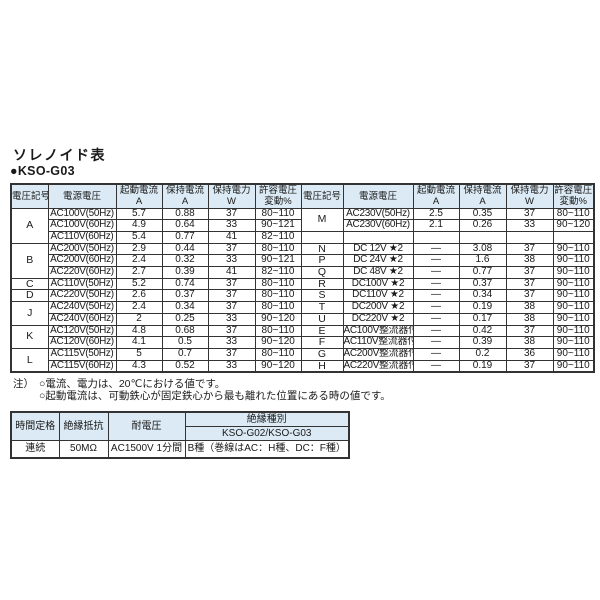  Describe the element at coordinates (322, 261) in the screenshot. I see `voltage-symbol-cell: P` at that location.